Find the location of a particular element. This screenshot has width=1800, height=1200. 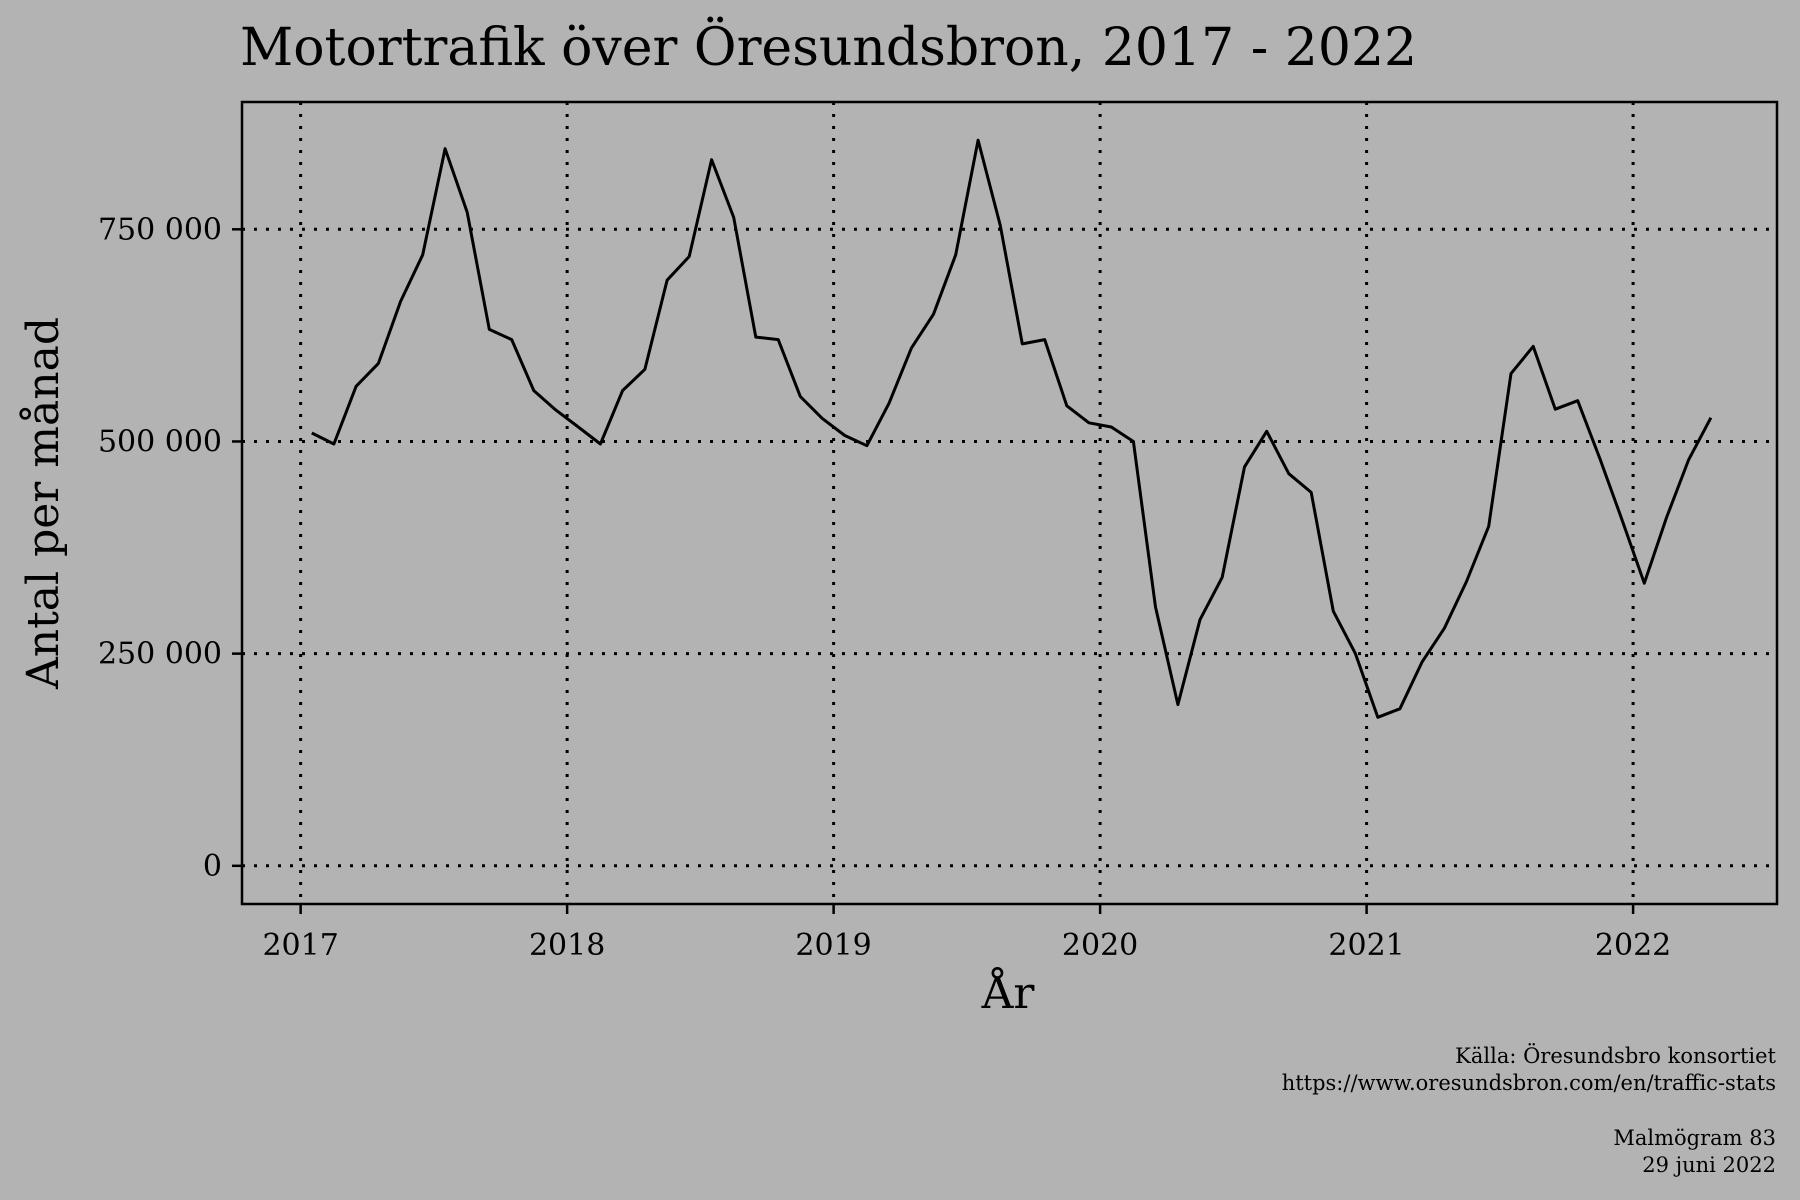

x-axis-title: År is located at coordinates (1008, 992).